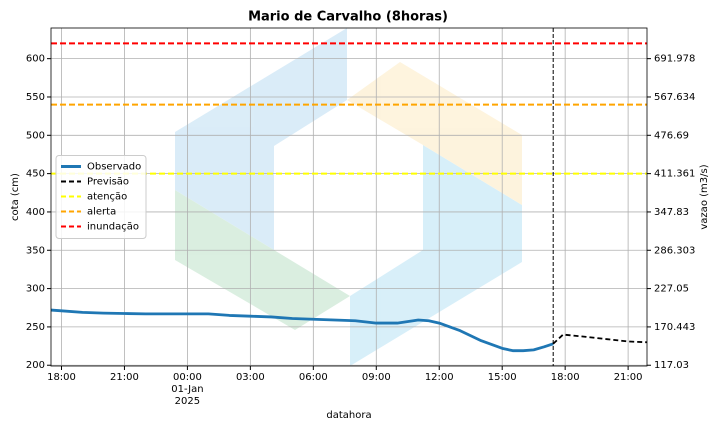 The height and width of the screenshot is (436, 720). What do you see at coordinates (107, 197) in the screenshot?
I see `legend-label: atenção` at bounding box center [107, 197].